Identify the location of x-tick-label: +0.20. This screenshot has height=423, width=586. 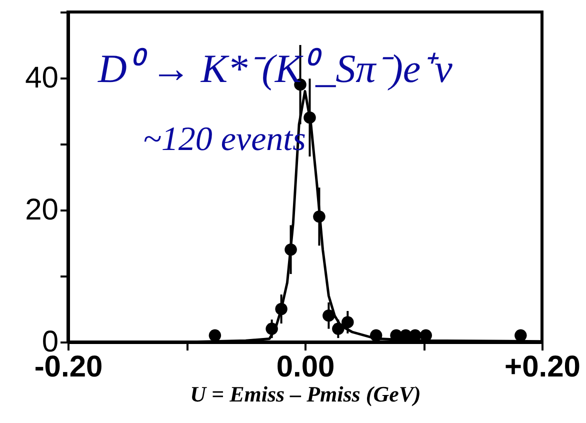
(542, 367).